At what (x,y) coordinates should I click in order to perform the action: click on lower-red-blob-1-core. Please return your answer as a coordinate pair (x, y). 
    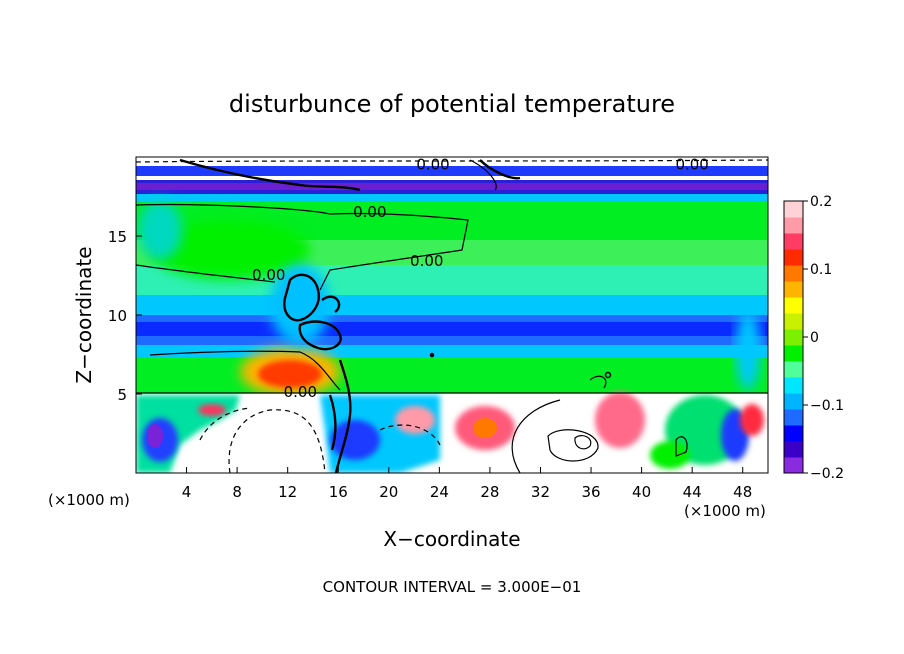
    Looking at the image, I should click on (485, 428).